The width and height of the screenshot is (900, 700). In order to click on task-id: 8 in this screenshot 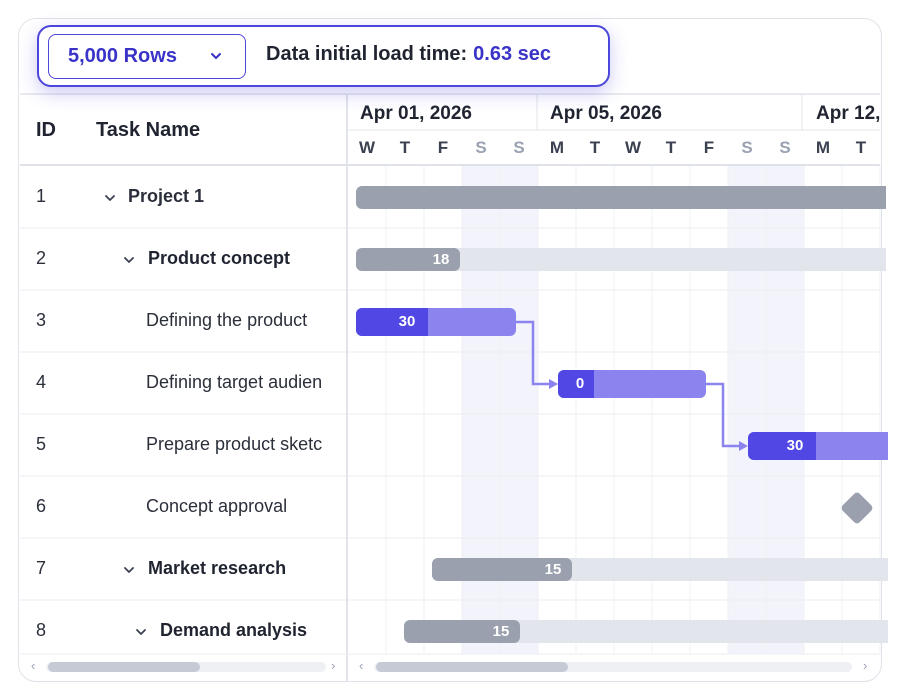, I will do `click(41, 630)`.